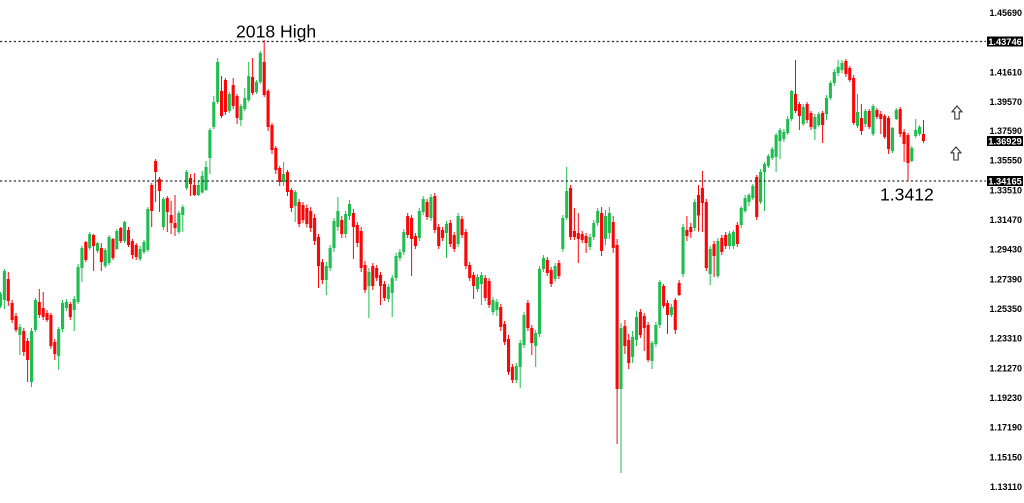  Describe the element at coordinates (1005, 42) in the screenshot. I see `svg-text: 1.43746` at that location.